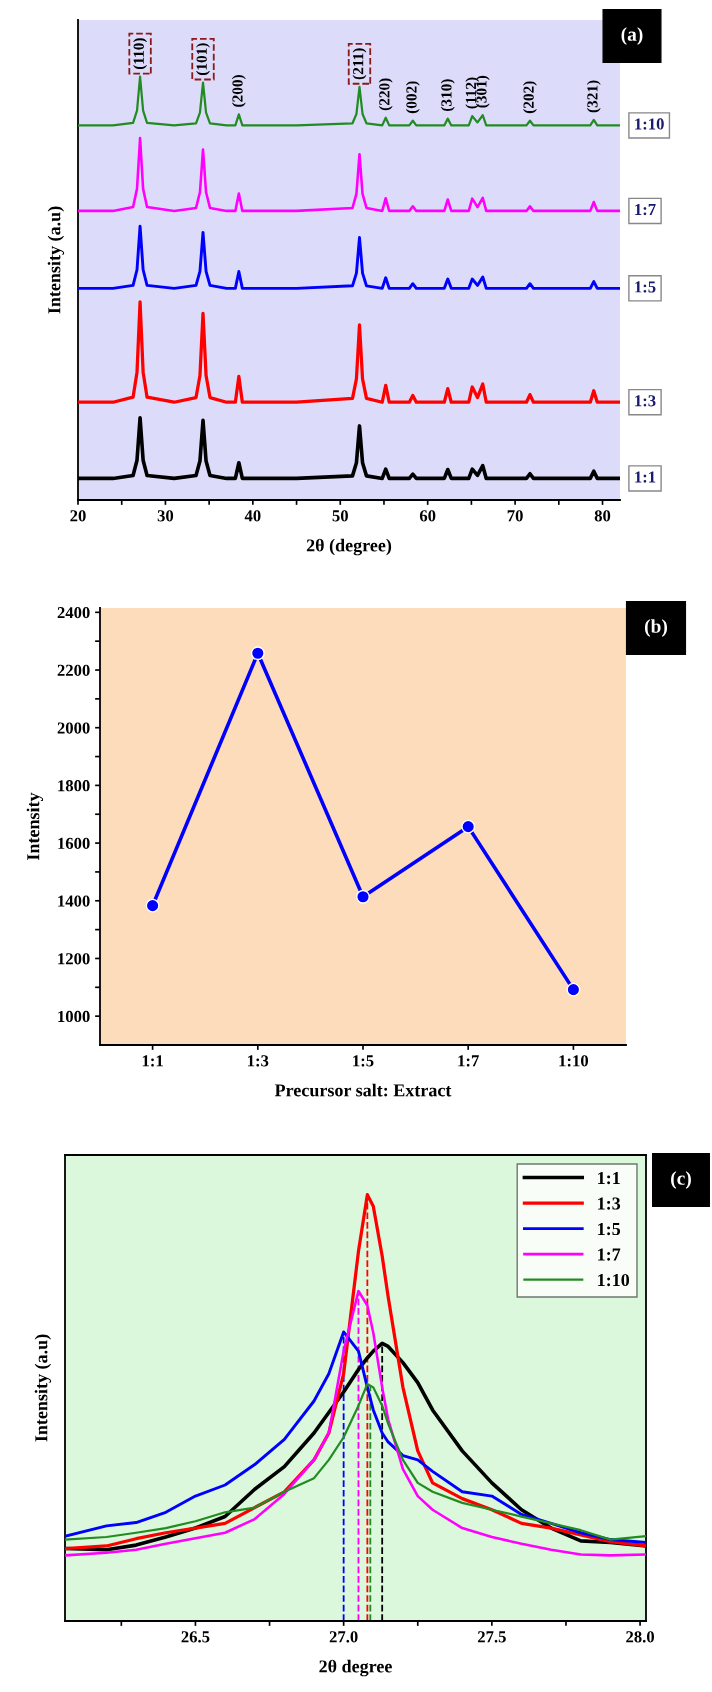  What do you see at coordinates (78, 516) in the screenshot?
I see `x-tick-label: 20` at bounding box center [78, 516].